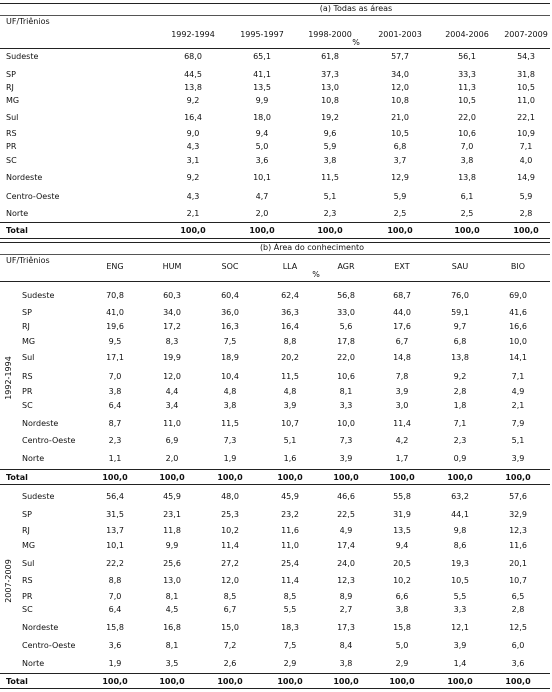  What do you see at coordinates (172, 563) in the screenshot?
I see `cell: 25,6` at bounding box center [172, 563].